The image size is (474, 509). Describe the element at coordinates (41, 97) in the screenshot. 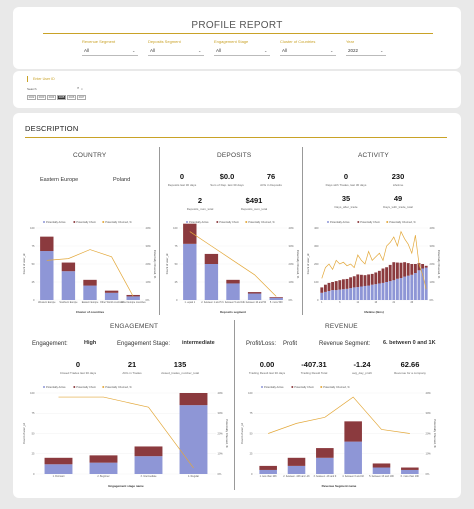

I see `year-button-2023: 2023` at that location.